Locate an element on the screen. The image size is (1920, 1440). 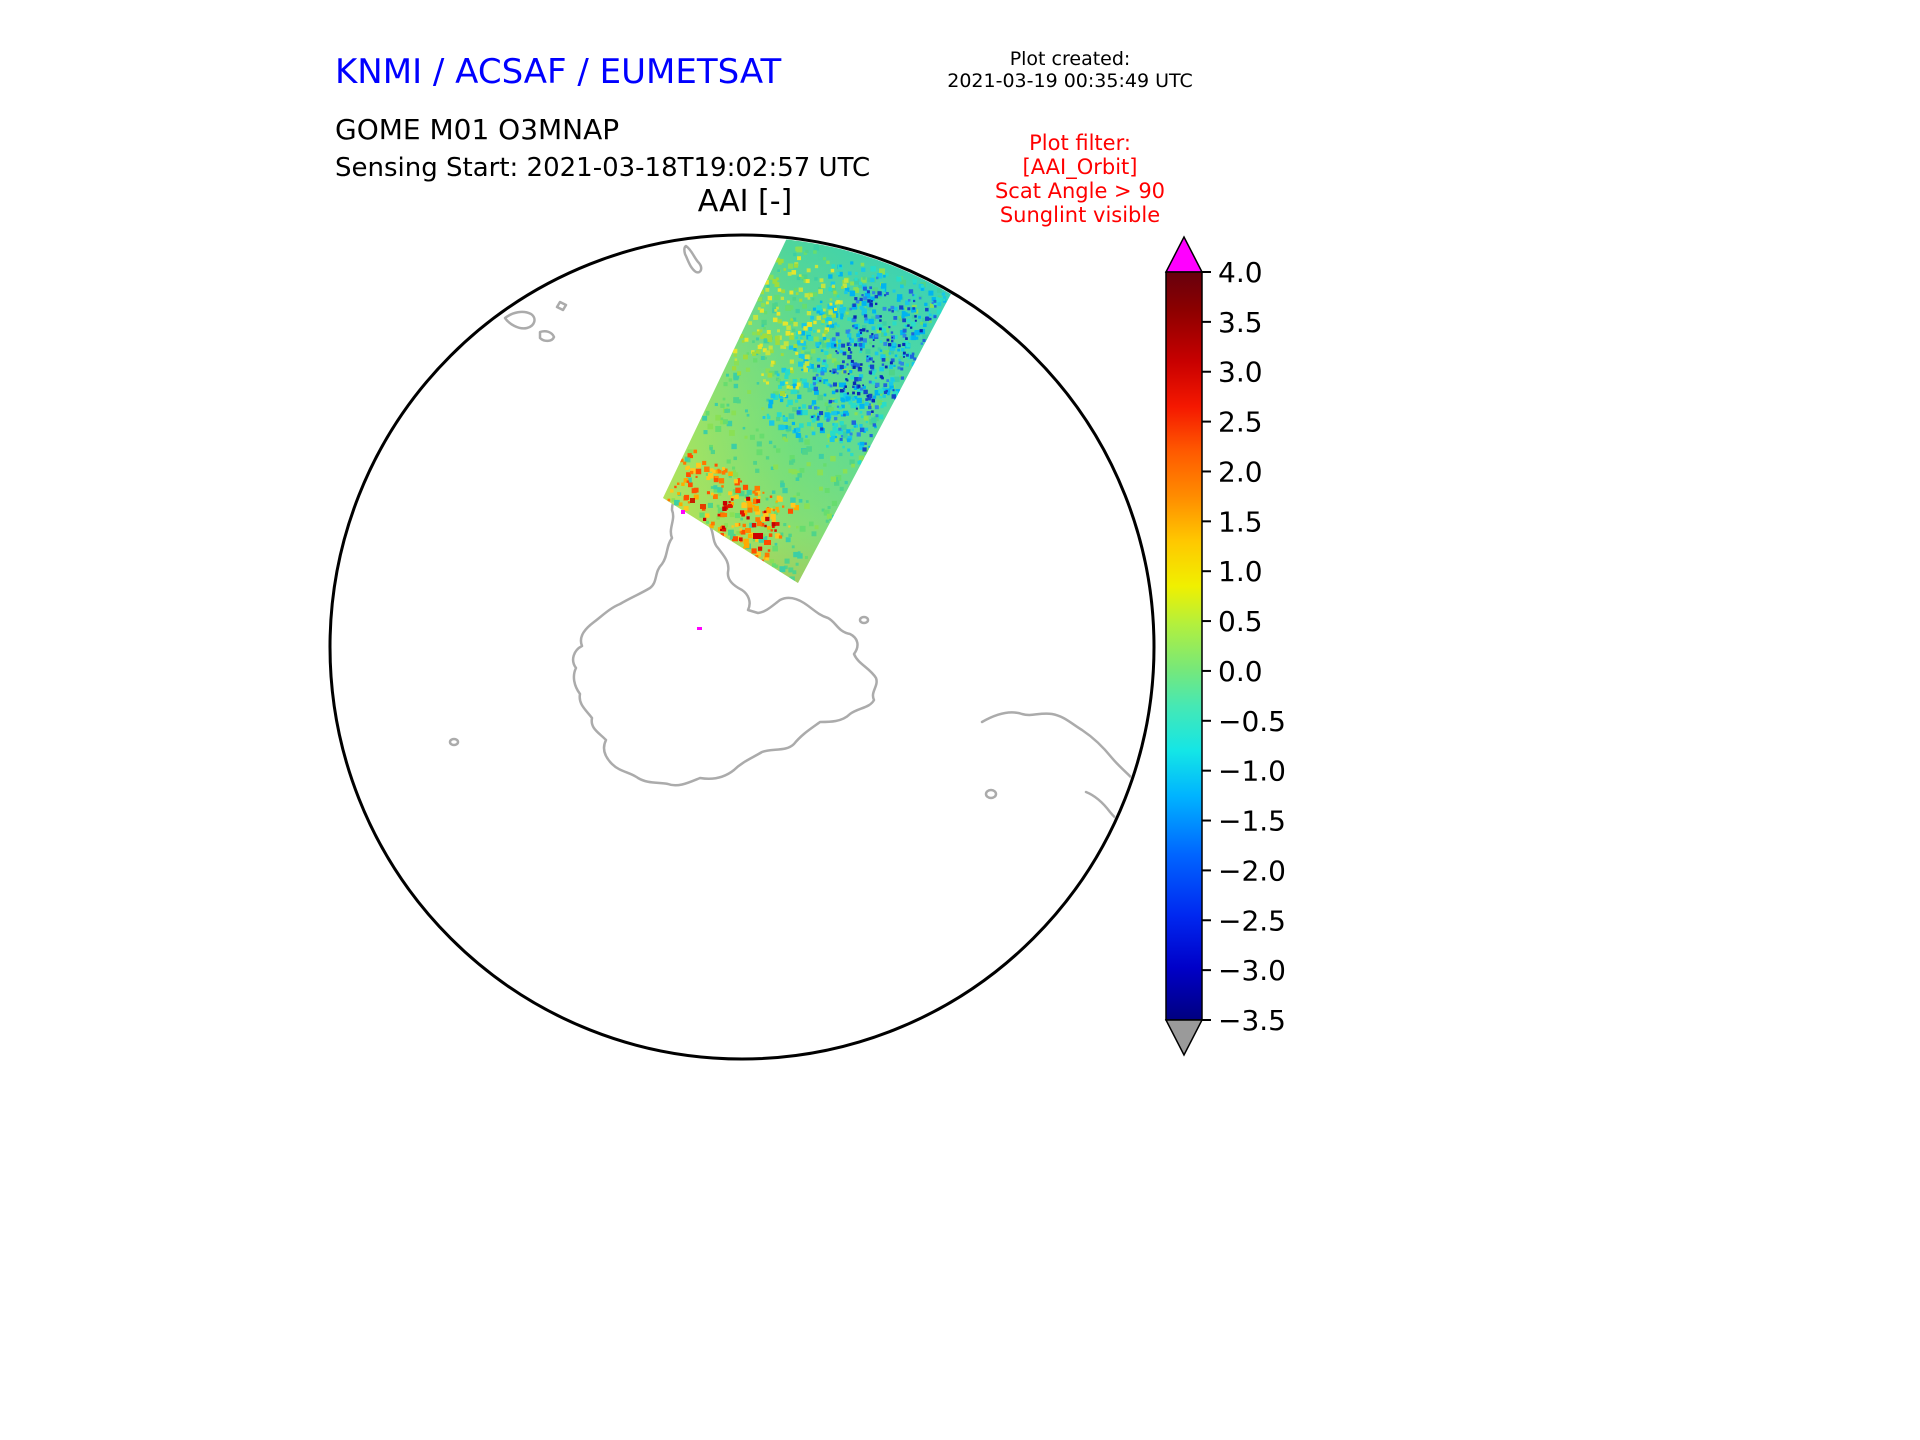
colorbar-tick-label: 3.5 is located at coordinates (1240, 322).